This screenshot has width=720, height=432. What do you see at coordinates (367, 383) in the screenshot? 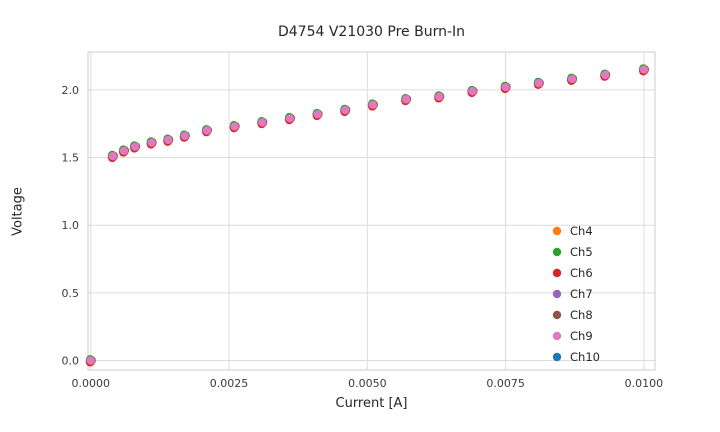
I see `x-tick-label: 0.0050` at bounding box center [367, 383].